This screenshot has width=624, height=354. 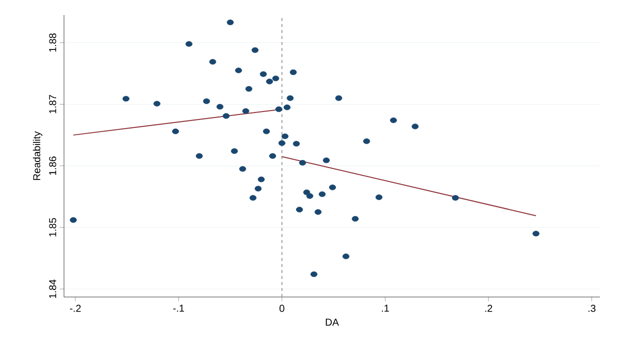 I want to click on x-tick-label: -.2, so click(x=75, y=308).